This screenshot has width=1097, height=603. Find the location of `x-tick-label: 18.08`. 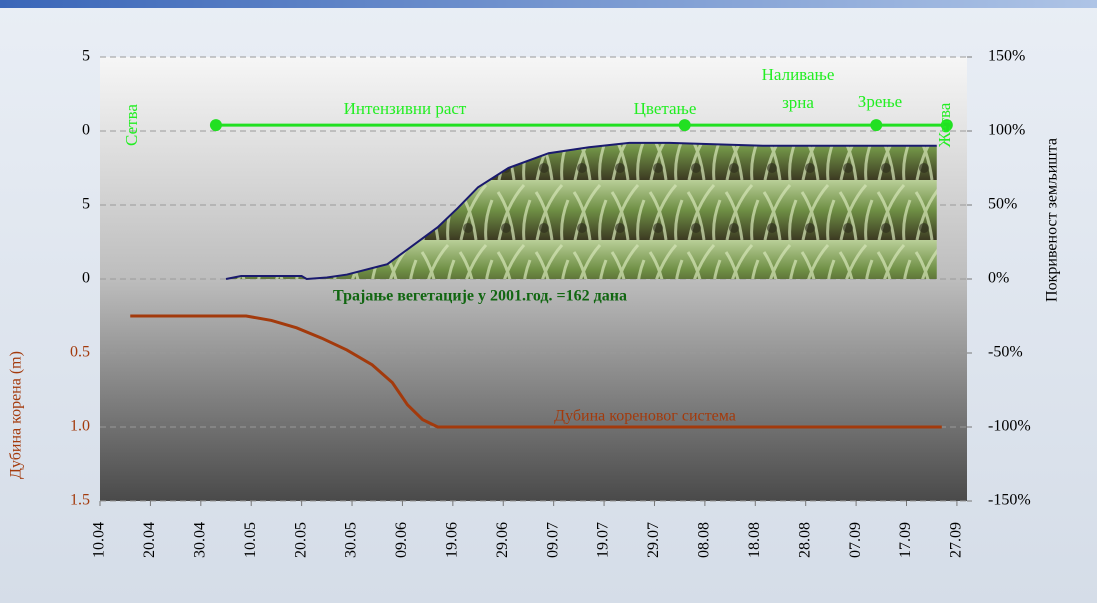

x-tick-label: 18.08 is located at coordinates (754, 540).